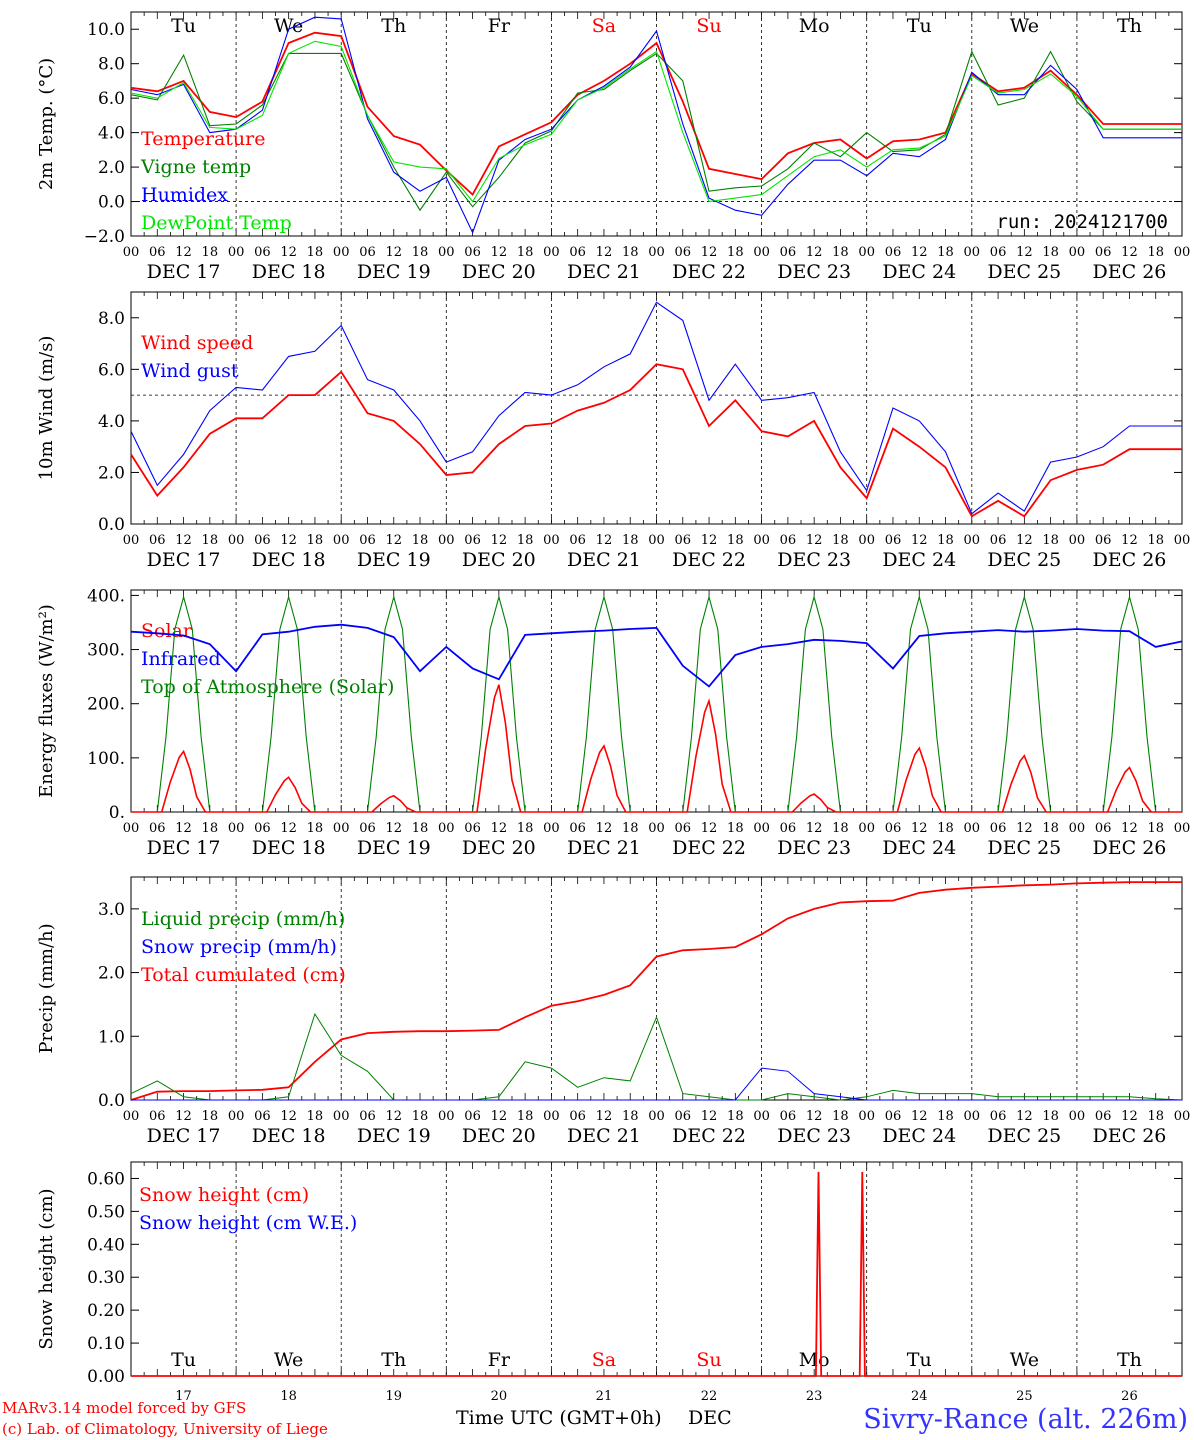  What do you see at coordinates (708, 26) in the screenshot?
I see `weekday-label: Su` at bounding box center [708, 26].